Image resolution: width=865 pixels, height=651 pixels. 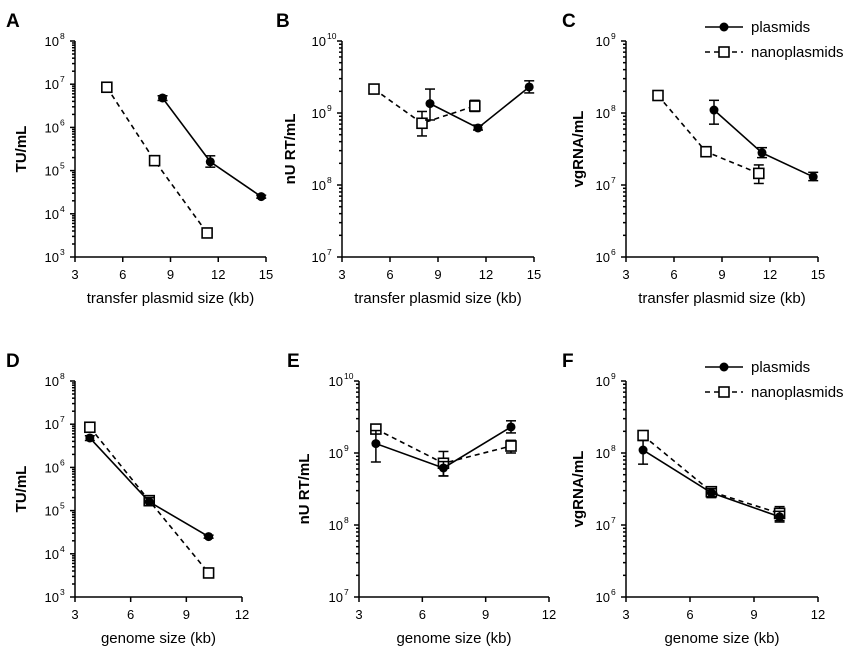 I want to click on y-tick-exponent: 4, so click(x=62, y=209).